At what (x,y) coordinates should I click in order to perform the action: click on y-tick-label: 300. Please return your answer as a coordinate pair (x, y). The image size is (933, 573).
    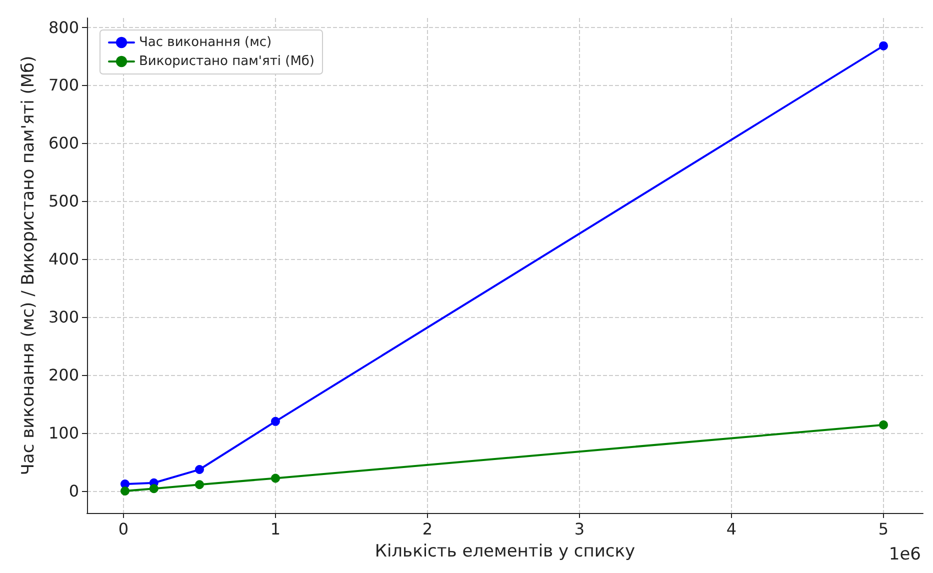
    Looking at the image, I should click on (63, 317).